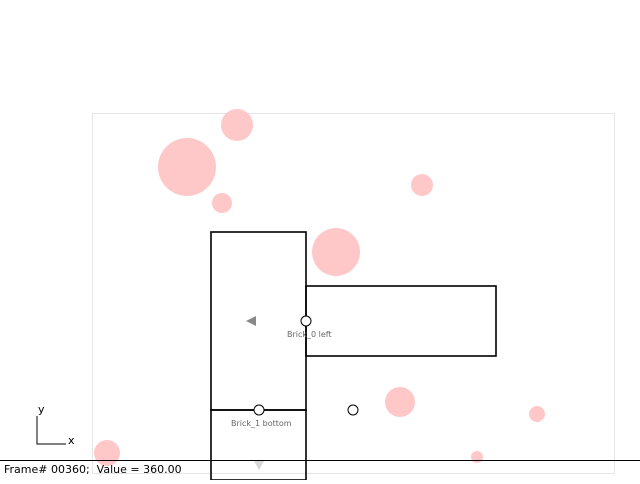 Image resolution: width=640 pixels, height=484 pixels. Describe the element at coordinates (41, 409) in the screenshot. I see `y-axis-label: y` at that location.